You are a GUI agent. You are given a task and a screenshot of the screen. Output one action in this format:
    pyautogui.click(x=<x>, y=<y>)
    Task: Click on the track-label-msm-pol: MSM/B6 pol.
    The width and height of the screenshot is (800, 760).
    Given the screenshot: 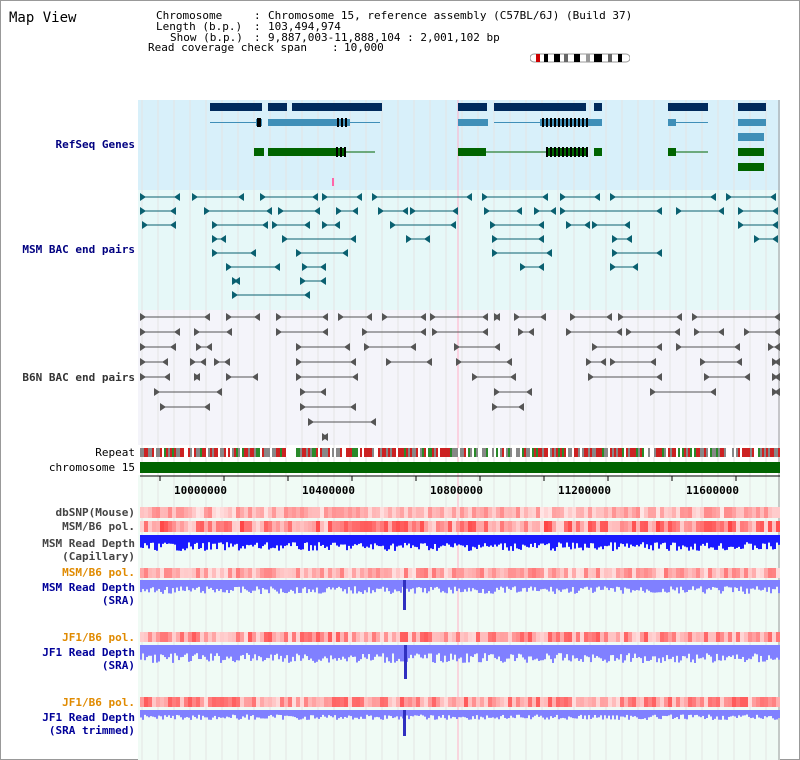 What is the action you would take?
    pyautogui.click(x=98, y=526)
    